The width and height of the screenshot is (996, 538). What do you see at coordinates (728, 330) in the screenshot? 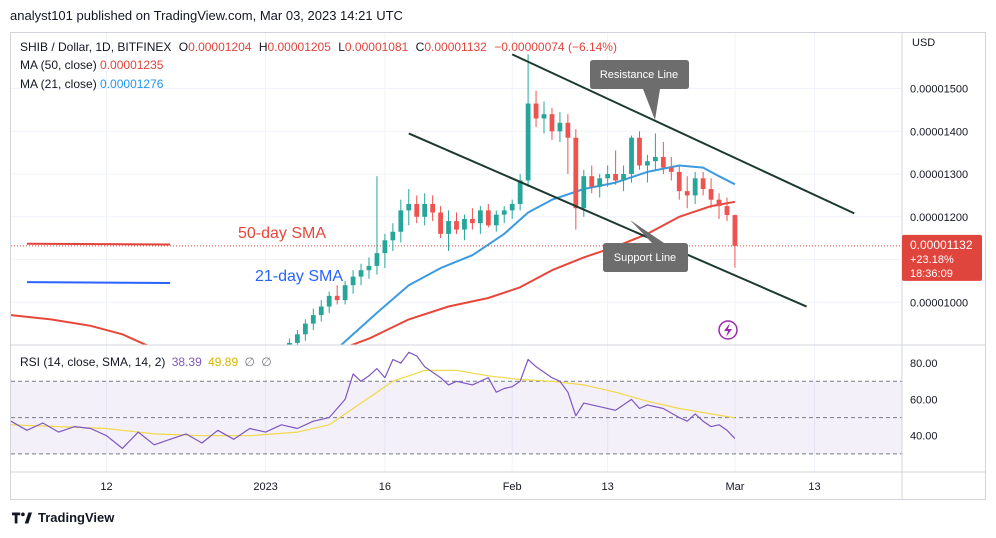
I see `lightning-badge` at bounding box center [728, 330].